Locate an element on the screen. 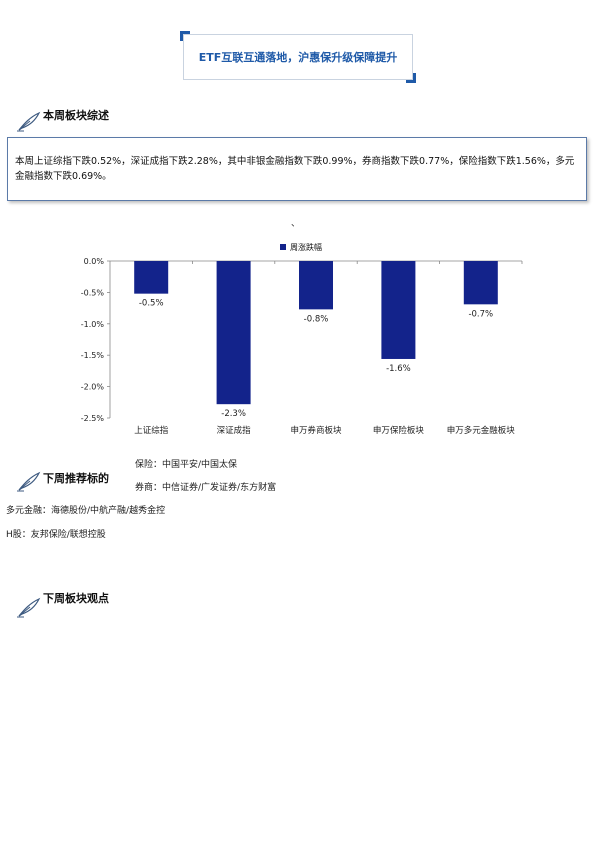  legend-label: 周涨跌幅 is located at coordinates (306, 247).